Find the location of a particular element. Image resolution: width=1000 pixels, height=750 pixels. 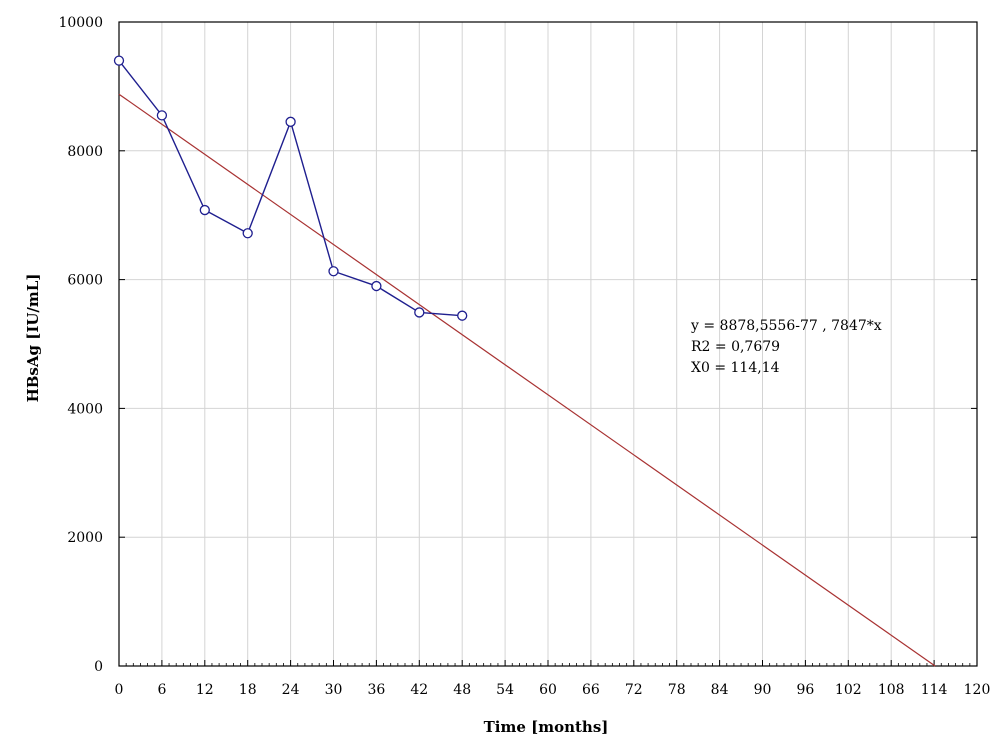

equation-annotation: X0 = 114,14 is located at coordinates (735, 368).